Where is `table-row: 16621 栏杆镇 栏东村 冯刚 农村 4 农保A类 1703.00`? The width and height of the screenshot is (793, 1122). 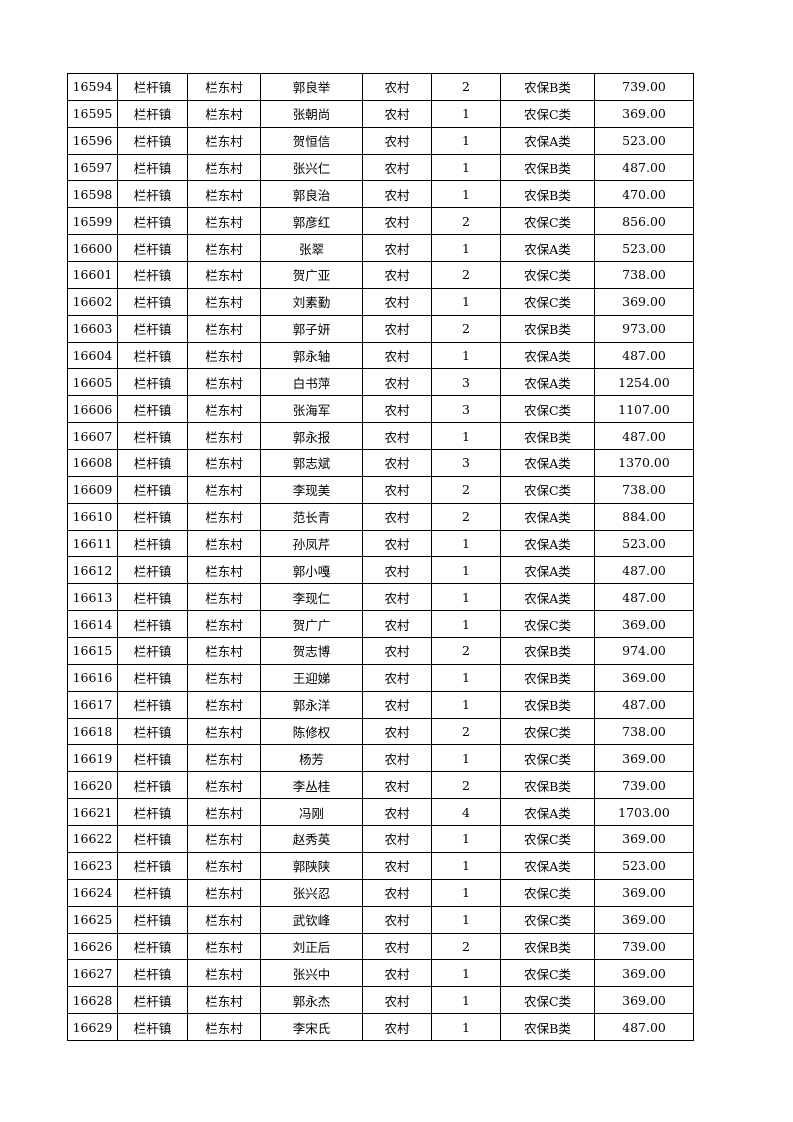 table-row: 16621 栏杆镇 栏东村 冯刚 农村 4 农保A类 1703.00 is located at coordinates (380, 812).